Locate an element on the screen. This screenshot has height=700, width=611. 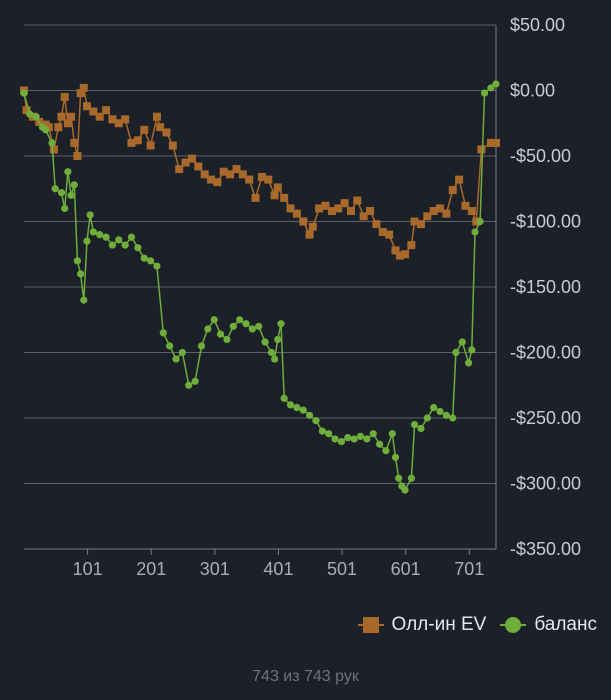
circle-marker-icon is located at coordinates (513, 625).